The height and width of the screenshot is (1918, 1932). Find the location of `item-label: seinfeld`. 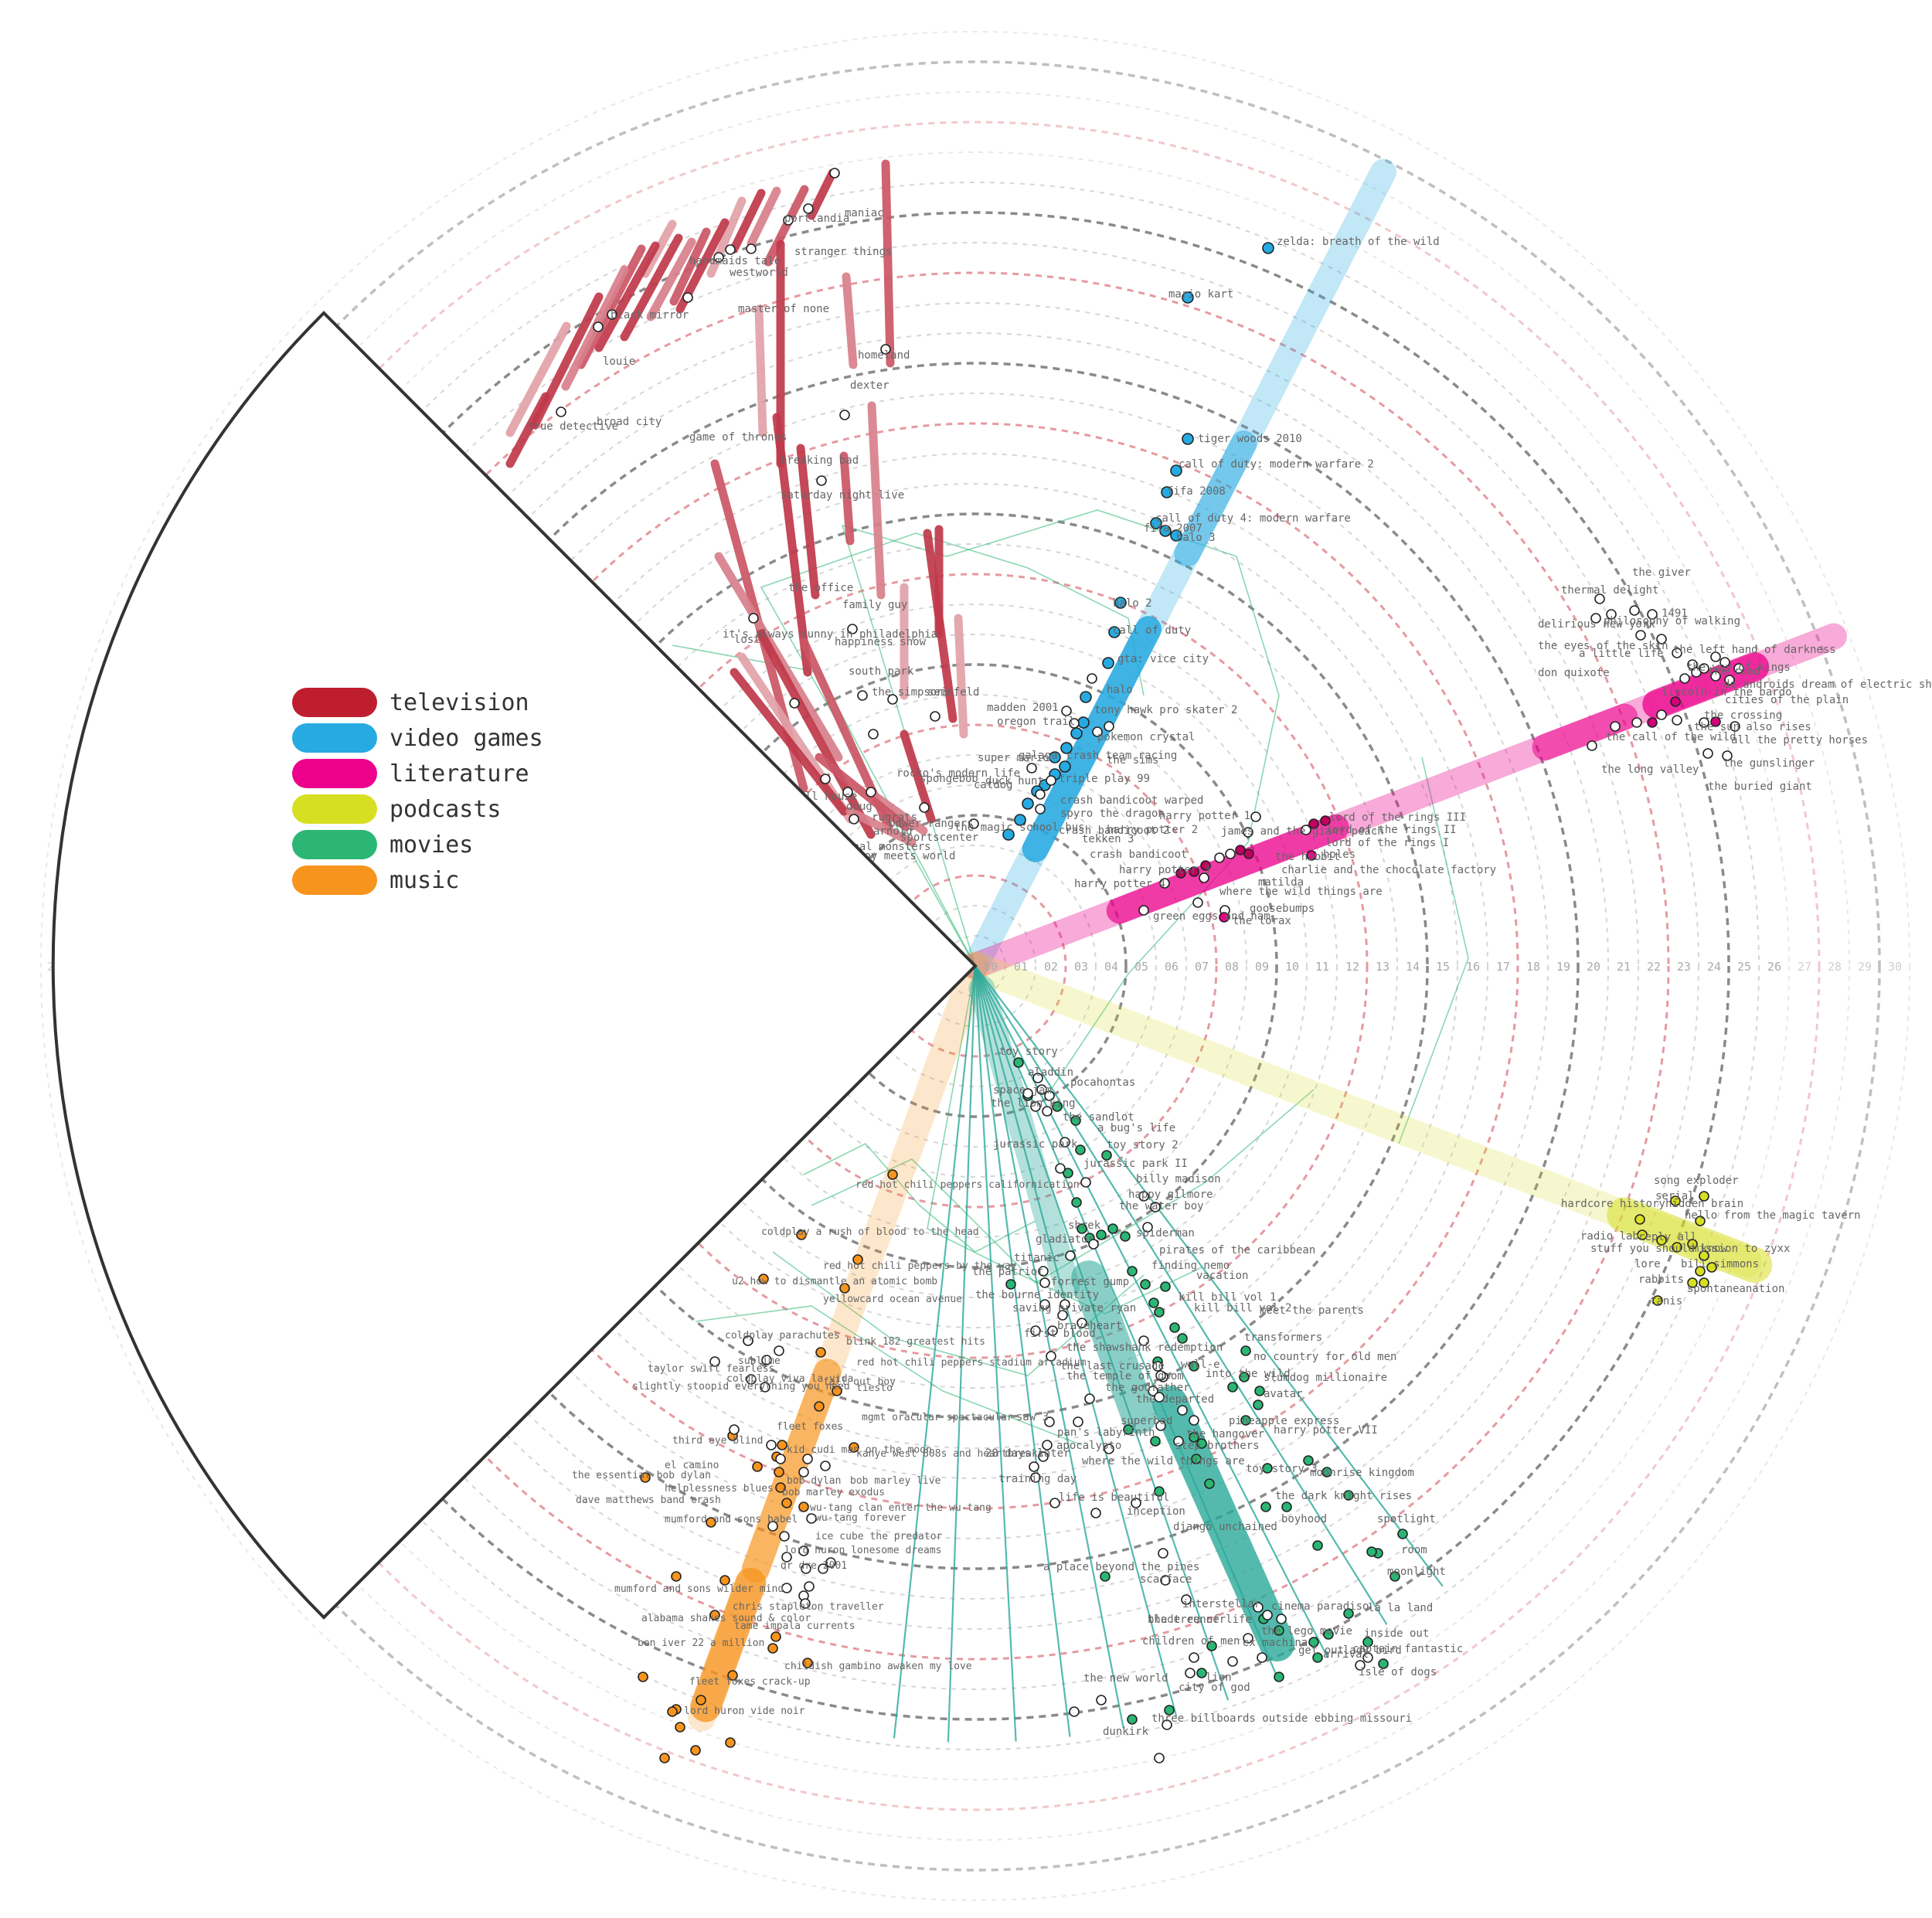

item-label: seinfeld is located at coordinates (953, 692).